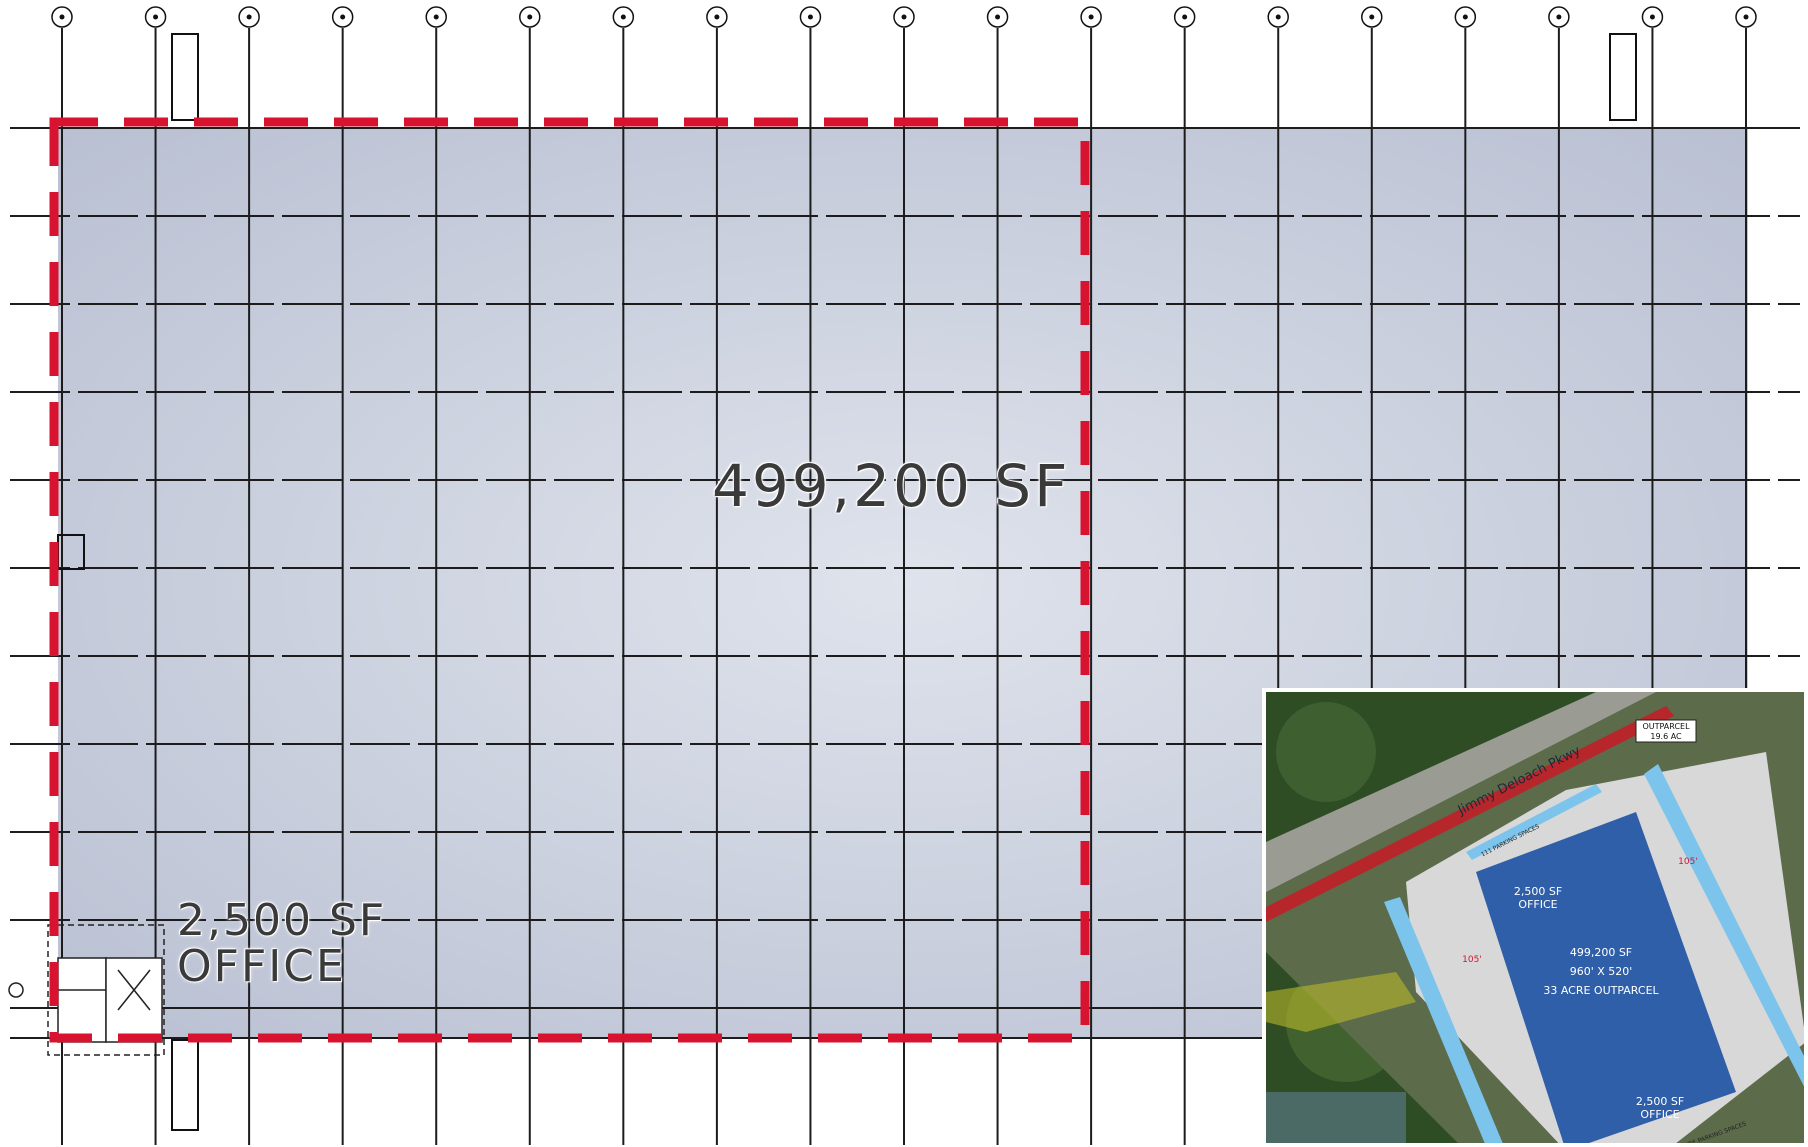 The width and height of the screenshot is (1808, 1147). What do you see at coordinates (1666, 726) in the screenshot?
I see `outparcel-title: OUTPARCEL` at bounding box center [1666, 726].